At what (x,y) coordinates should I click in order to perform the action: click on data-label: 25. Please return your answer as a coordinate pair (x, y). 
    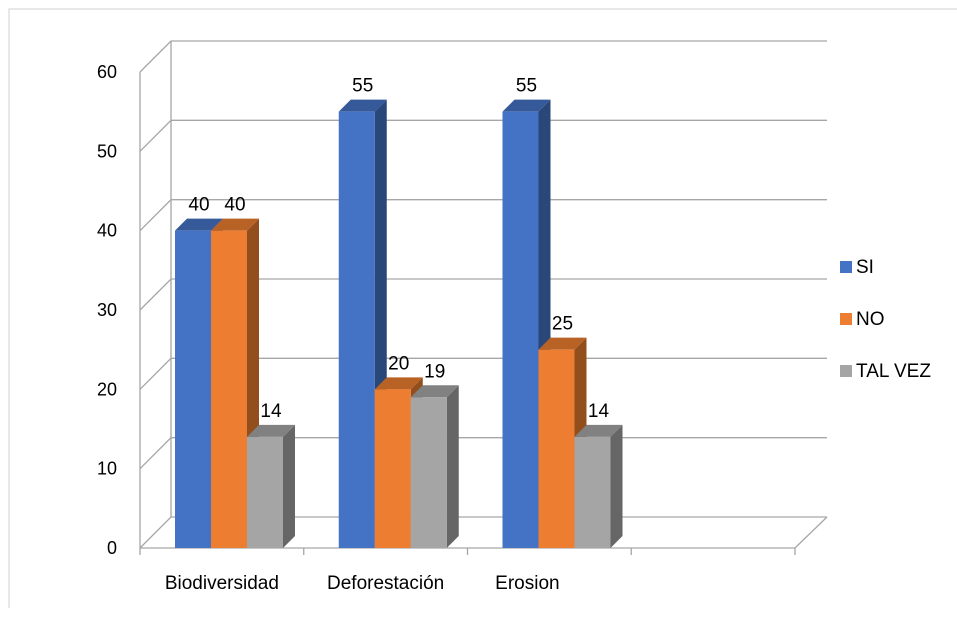
    Looking at the image, I should click on (562, 324).